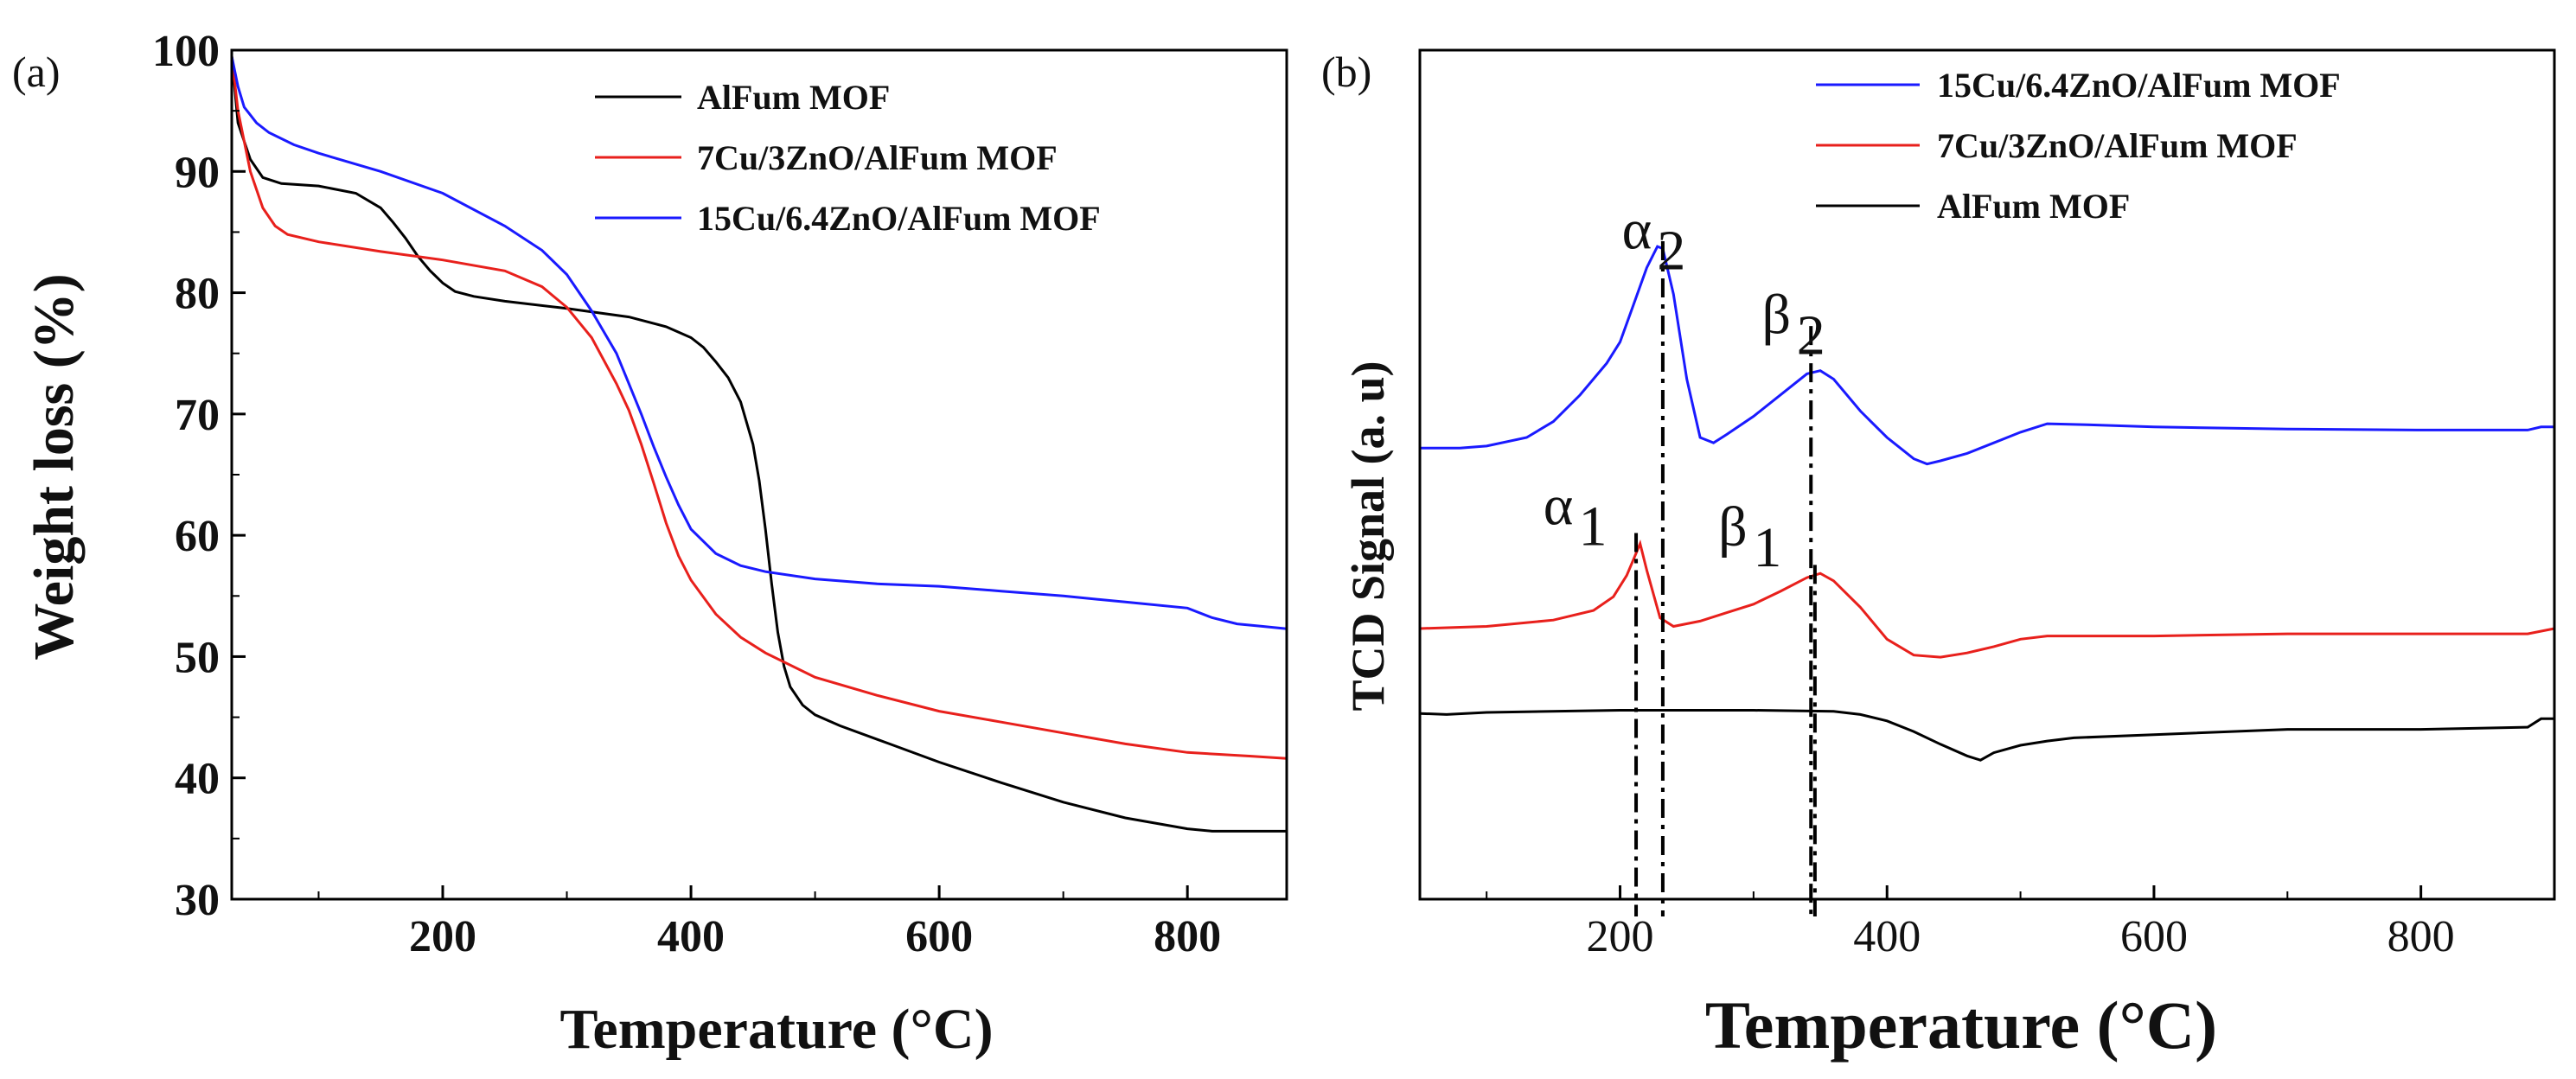  What do you see at coordinates (2421, 936) in the screenshot?
I see `panel-b-x-tick-label: 800` at bounding box center [2421, 936].